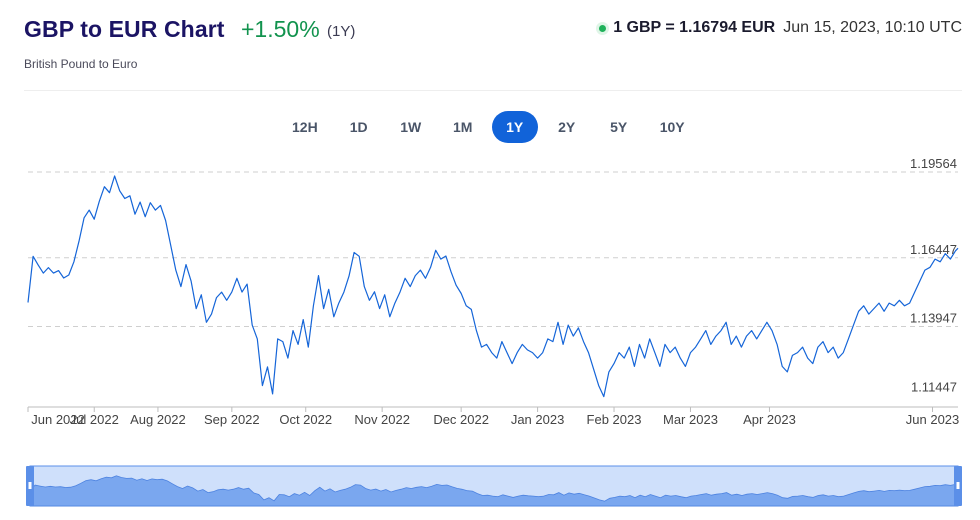 The height and width of the screenshot is (520, 980). Describe the element at coordinates (461, 419) in the screenshot. I see `x-tick-label: Dec 2022` at that location.